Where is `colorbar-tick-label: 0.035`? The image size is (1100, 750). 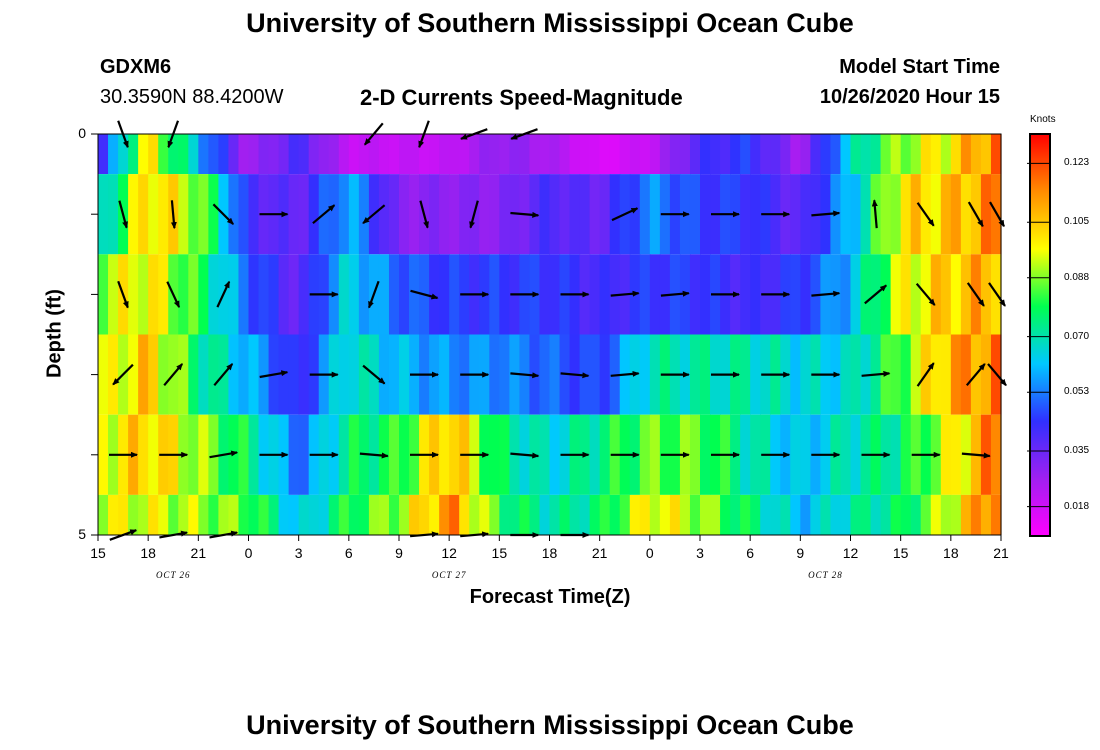
colorbar-tick-label: 0.035 is located at coordinates (1077, 451).